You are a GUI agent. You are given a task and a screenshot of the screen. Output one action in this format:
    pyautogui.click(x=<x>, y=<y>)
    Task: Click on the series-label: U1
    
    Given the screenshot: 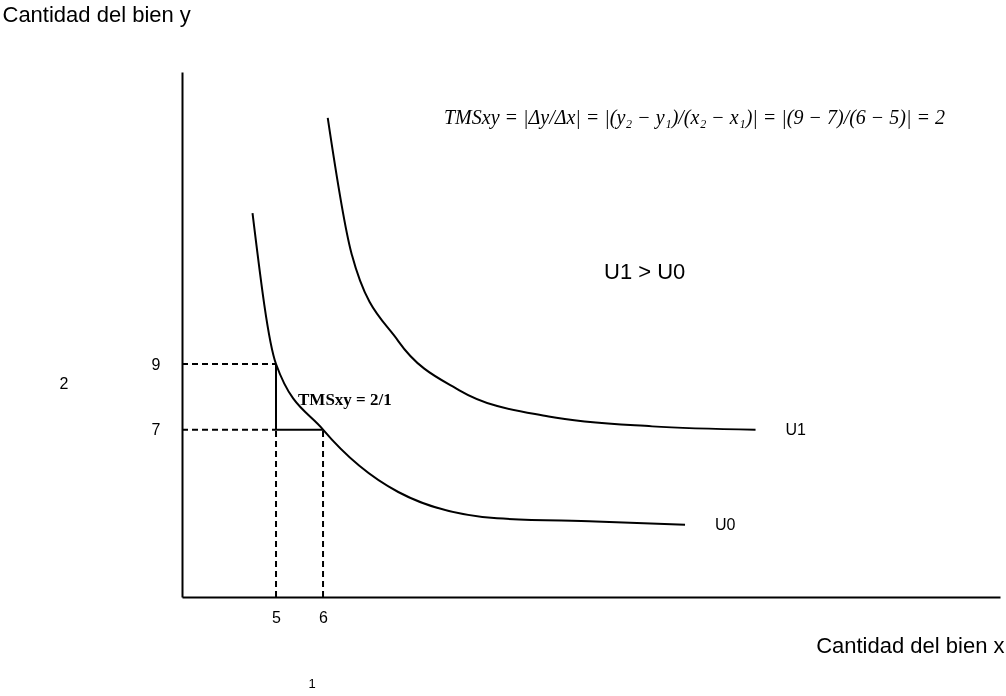 What is the action you would take?
    pyautogui.click(x=796, y=429)
    